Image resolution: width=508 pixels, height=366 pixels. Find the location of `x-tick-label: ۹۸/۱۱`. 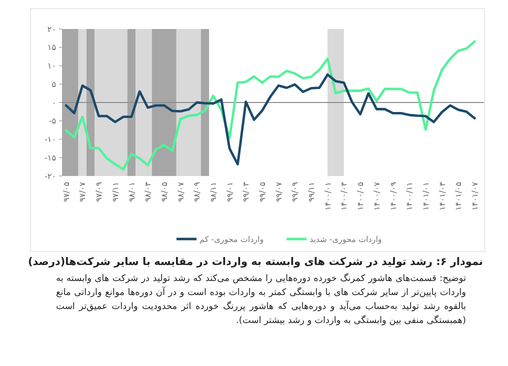

x-tick-label: ۹۸/۱۱ is located at coordinates (213, 192).